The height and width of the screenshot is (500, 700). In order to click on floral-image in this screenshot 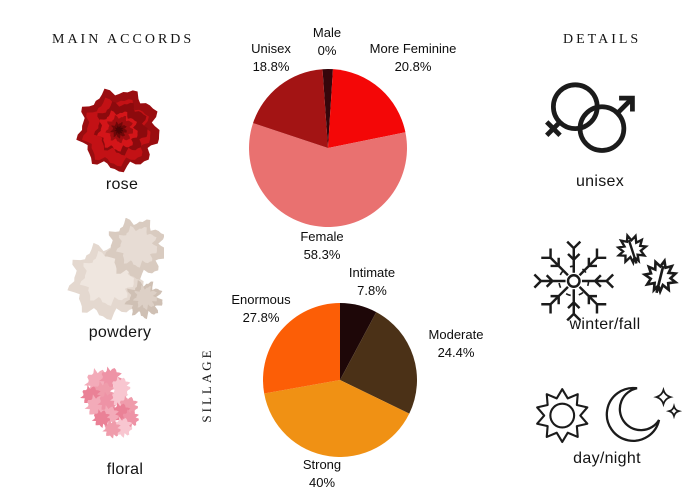, I will do `click(109, 402)`.